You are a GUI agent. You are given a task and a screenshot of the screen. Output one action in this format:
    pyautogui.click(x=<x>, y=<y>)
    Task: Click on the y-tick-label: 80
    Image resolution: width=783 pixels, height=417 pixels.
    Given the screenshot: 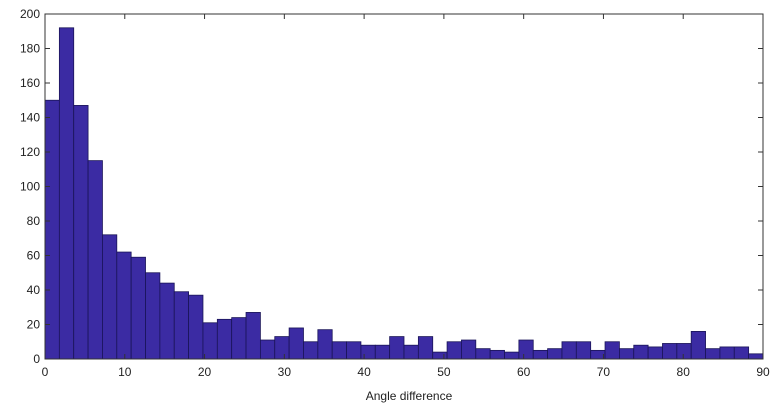 What is the action you would take?
    pyautogui.click(x=34, y=221)
    